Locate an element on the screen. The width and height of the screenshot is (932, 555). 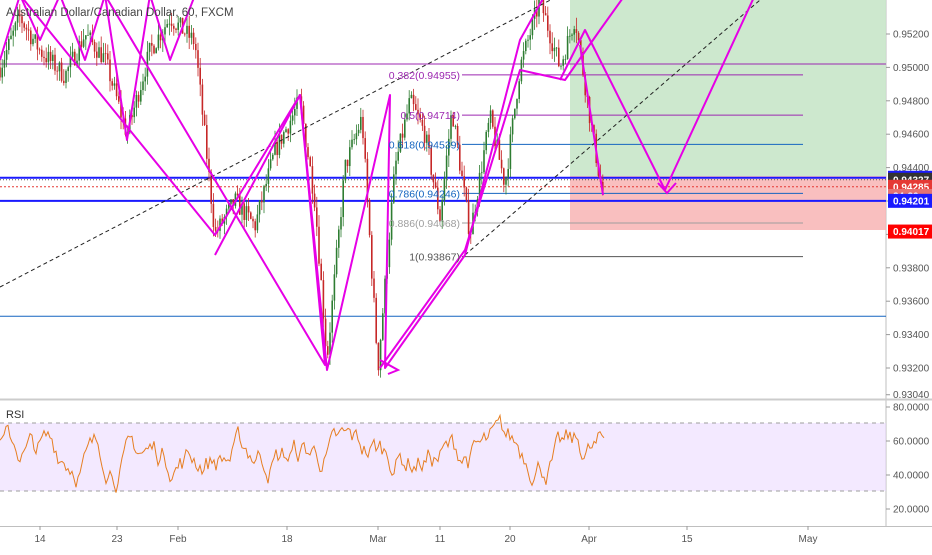
profit-zone is located at coordinates (728, 88).